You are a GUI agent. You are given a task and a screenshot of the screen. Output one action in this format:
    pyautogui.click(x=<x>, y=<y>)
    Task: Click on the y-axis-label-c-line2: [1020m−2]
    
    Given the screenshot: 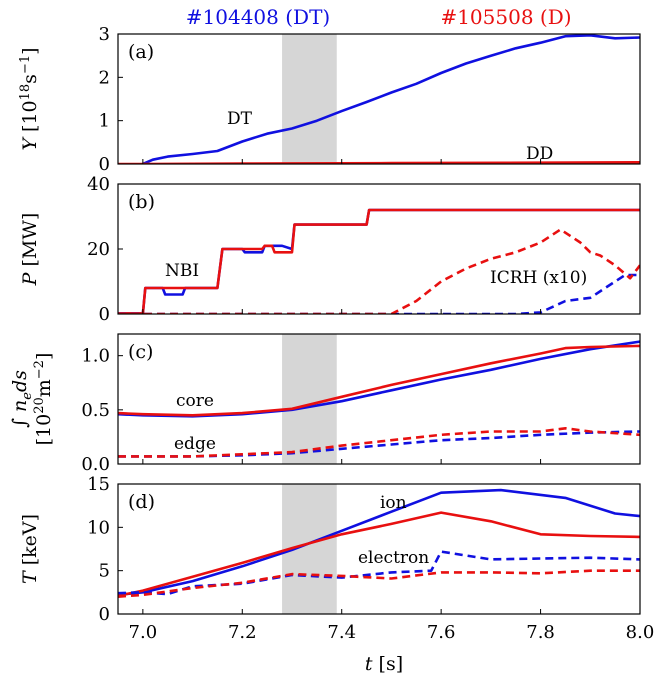 What is the action you would take?
    pyautogui.click(x=43, y=399)
    